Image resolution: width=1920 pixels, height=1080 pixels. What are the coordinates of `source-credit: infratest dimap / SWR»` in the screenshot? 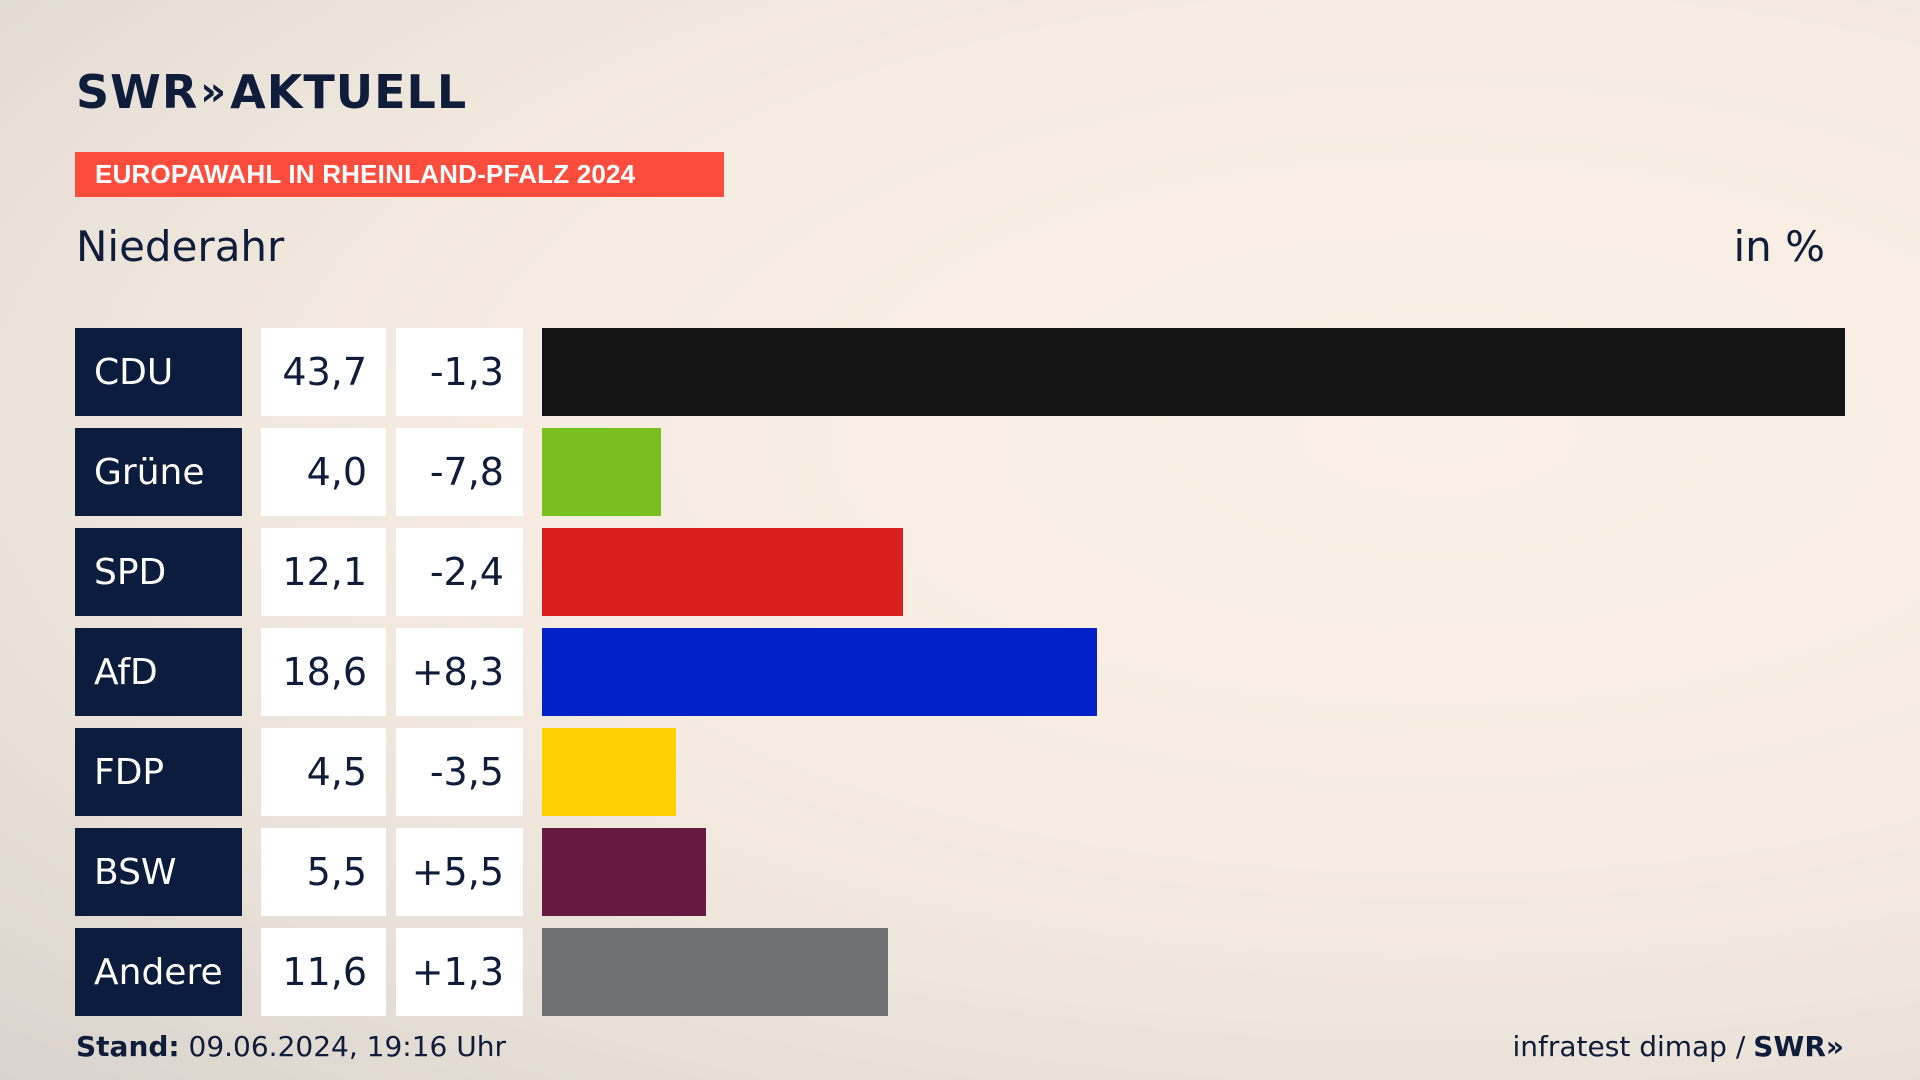 It's located at (1678, 1046).